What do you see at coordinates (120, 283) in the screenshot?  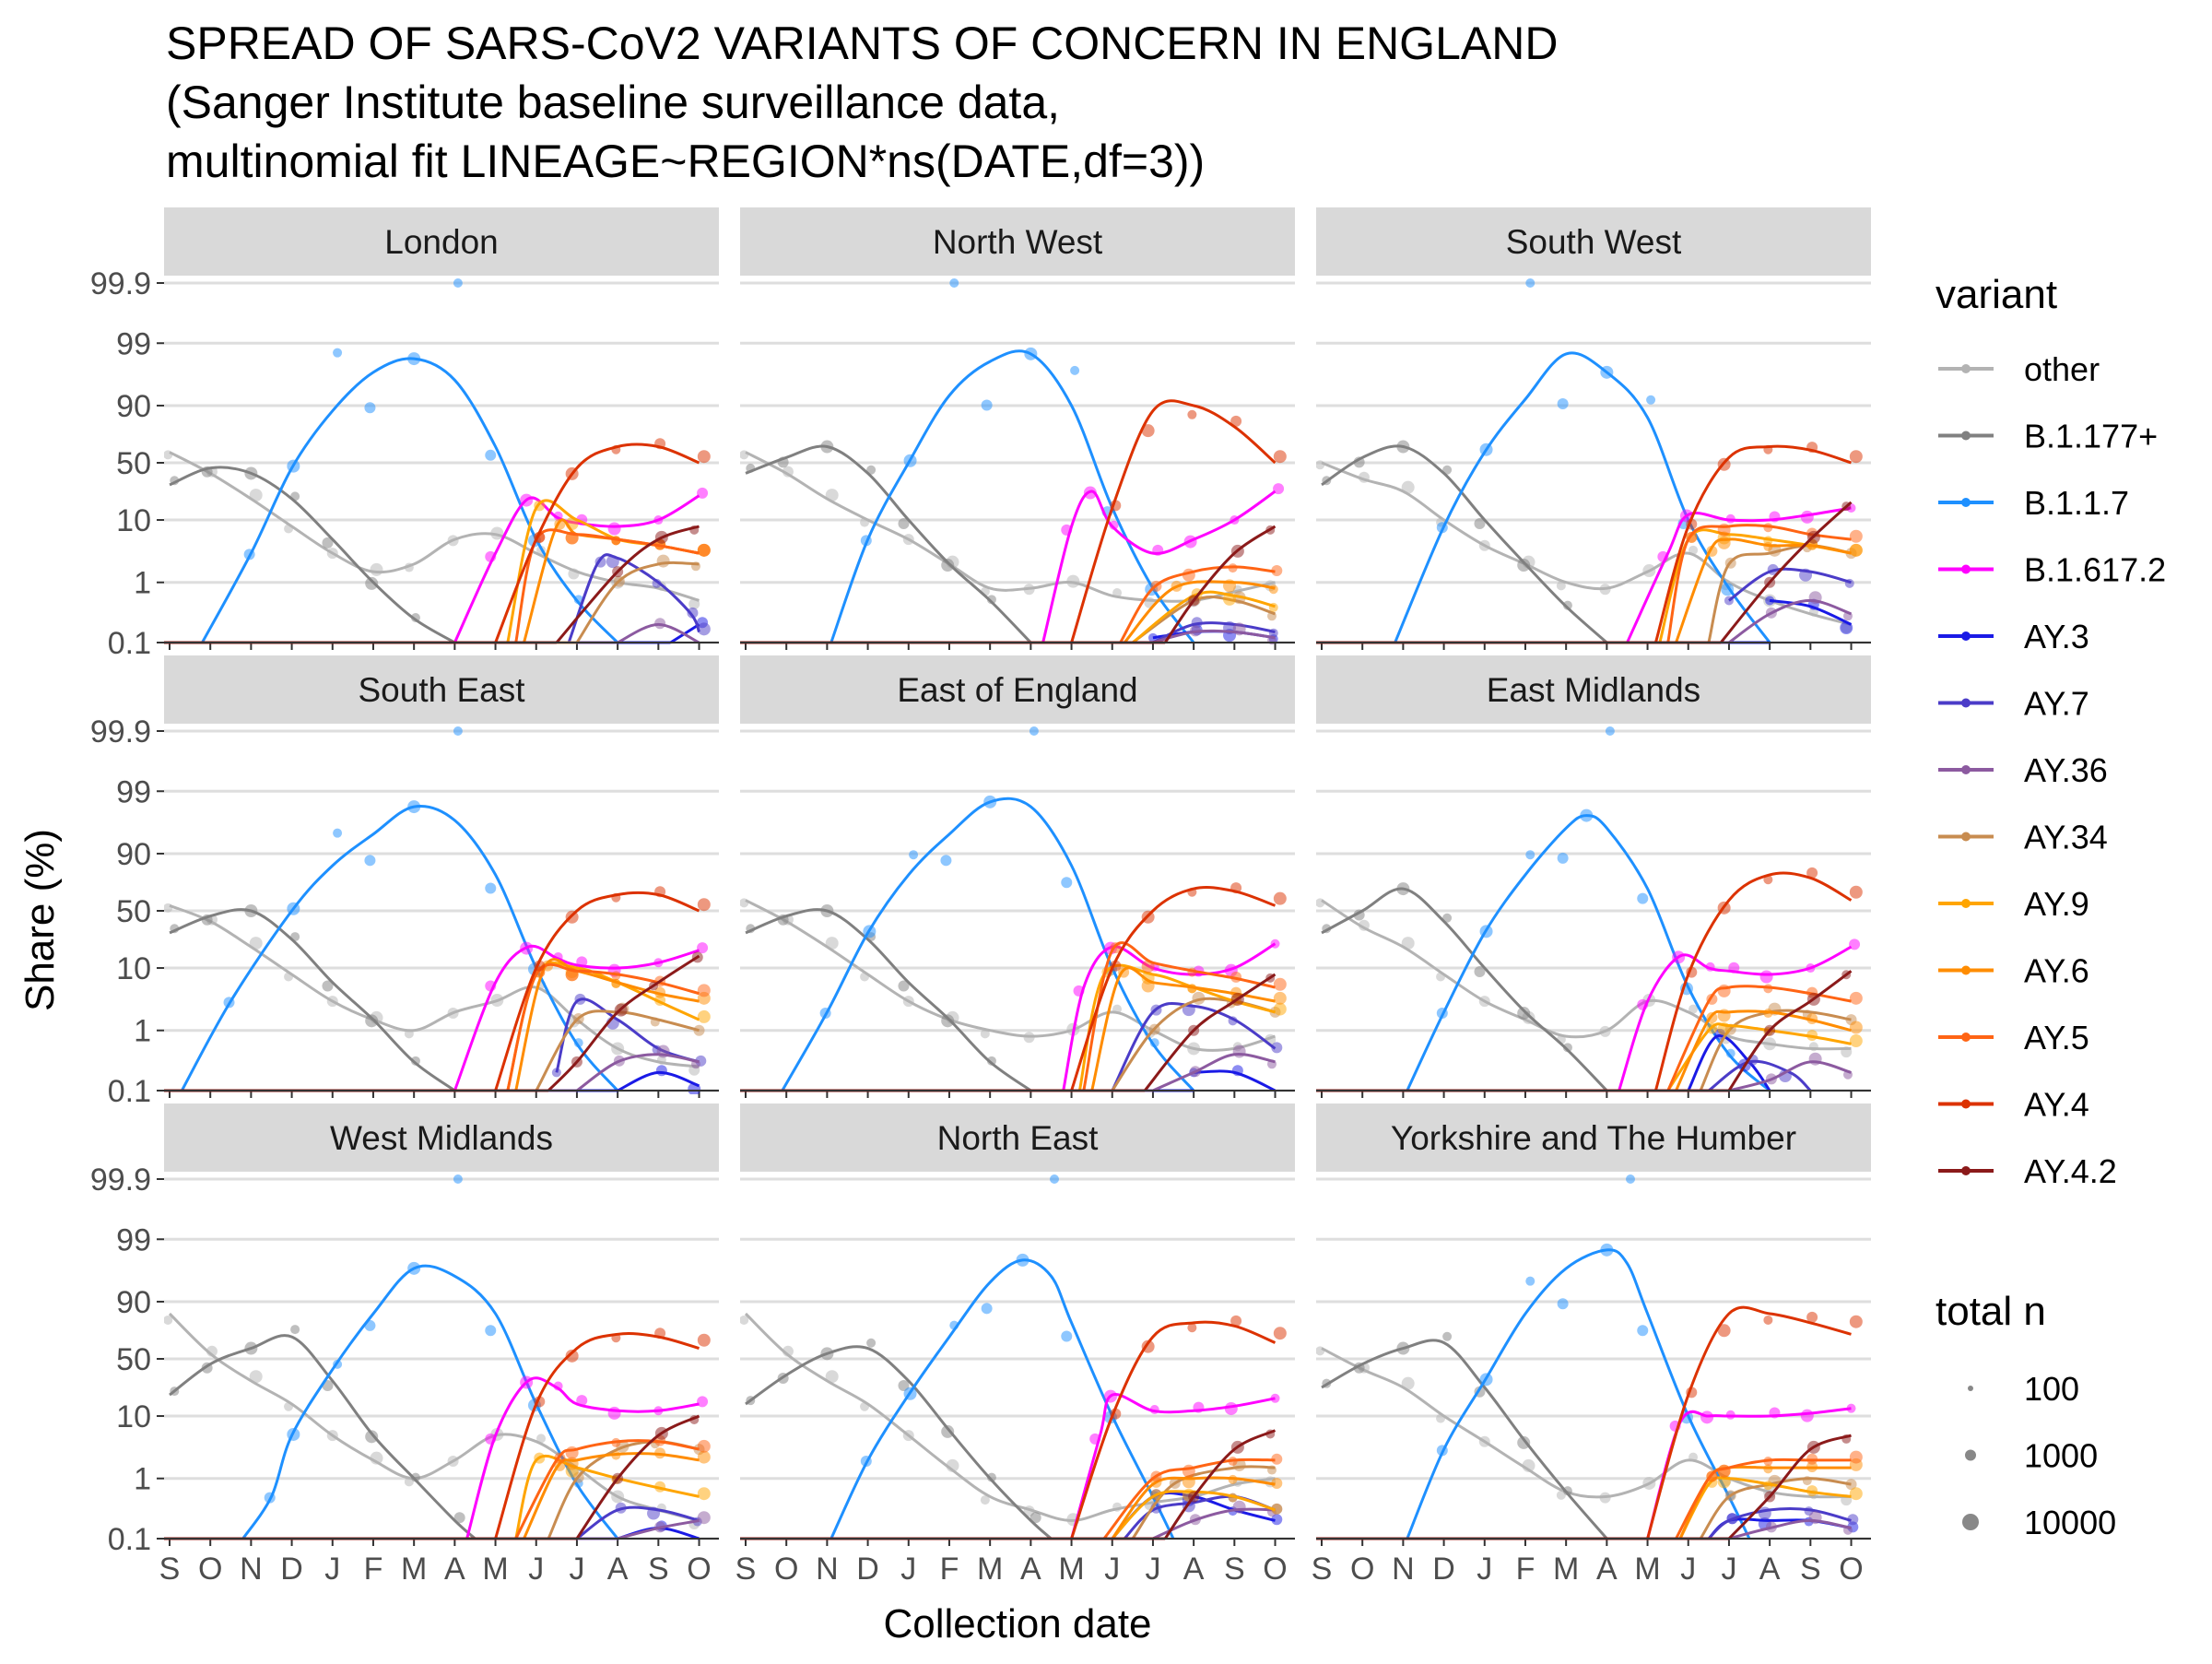 I see `y-tick-label: 99.9` at bounding box center [120, 283].